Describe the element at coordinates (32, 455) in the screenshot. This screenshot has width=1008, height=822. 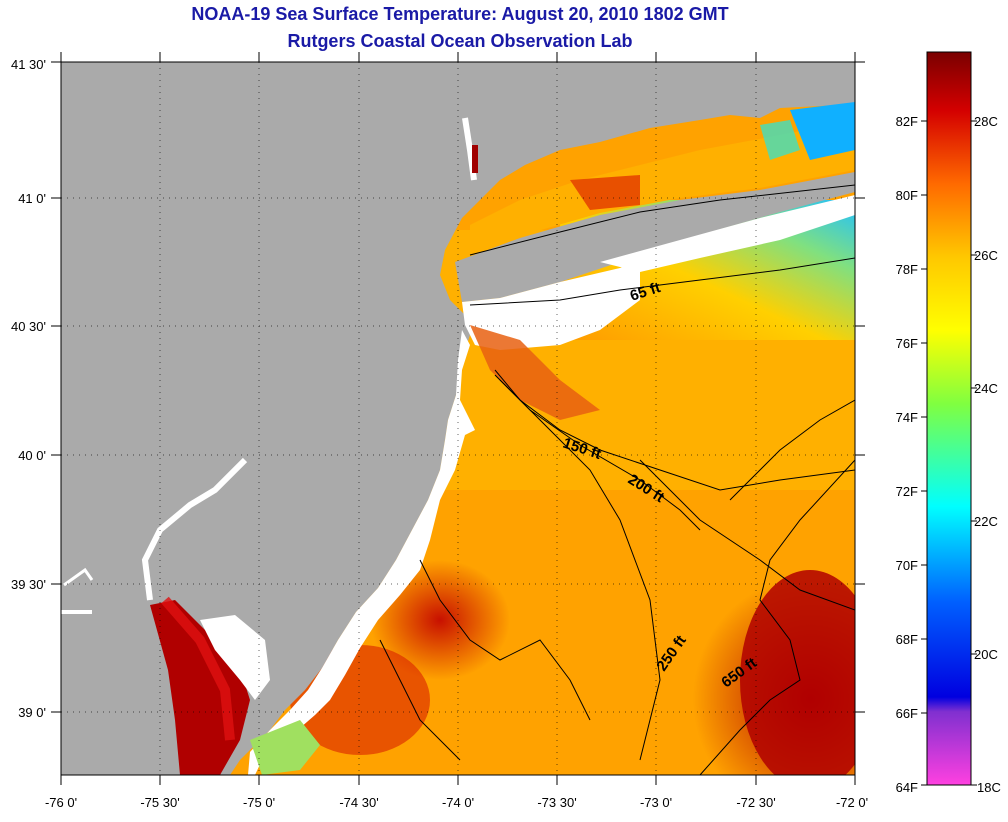
I see `lat-label: 40 0'` at that location.